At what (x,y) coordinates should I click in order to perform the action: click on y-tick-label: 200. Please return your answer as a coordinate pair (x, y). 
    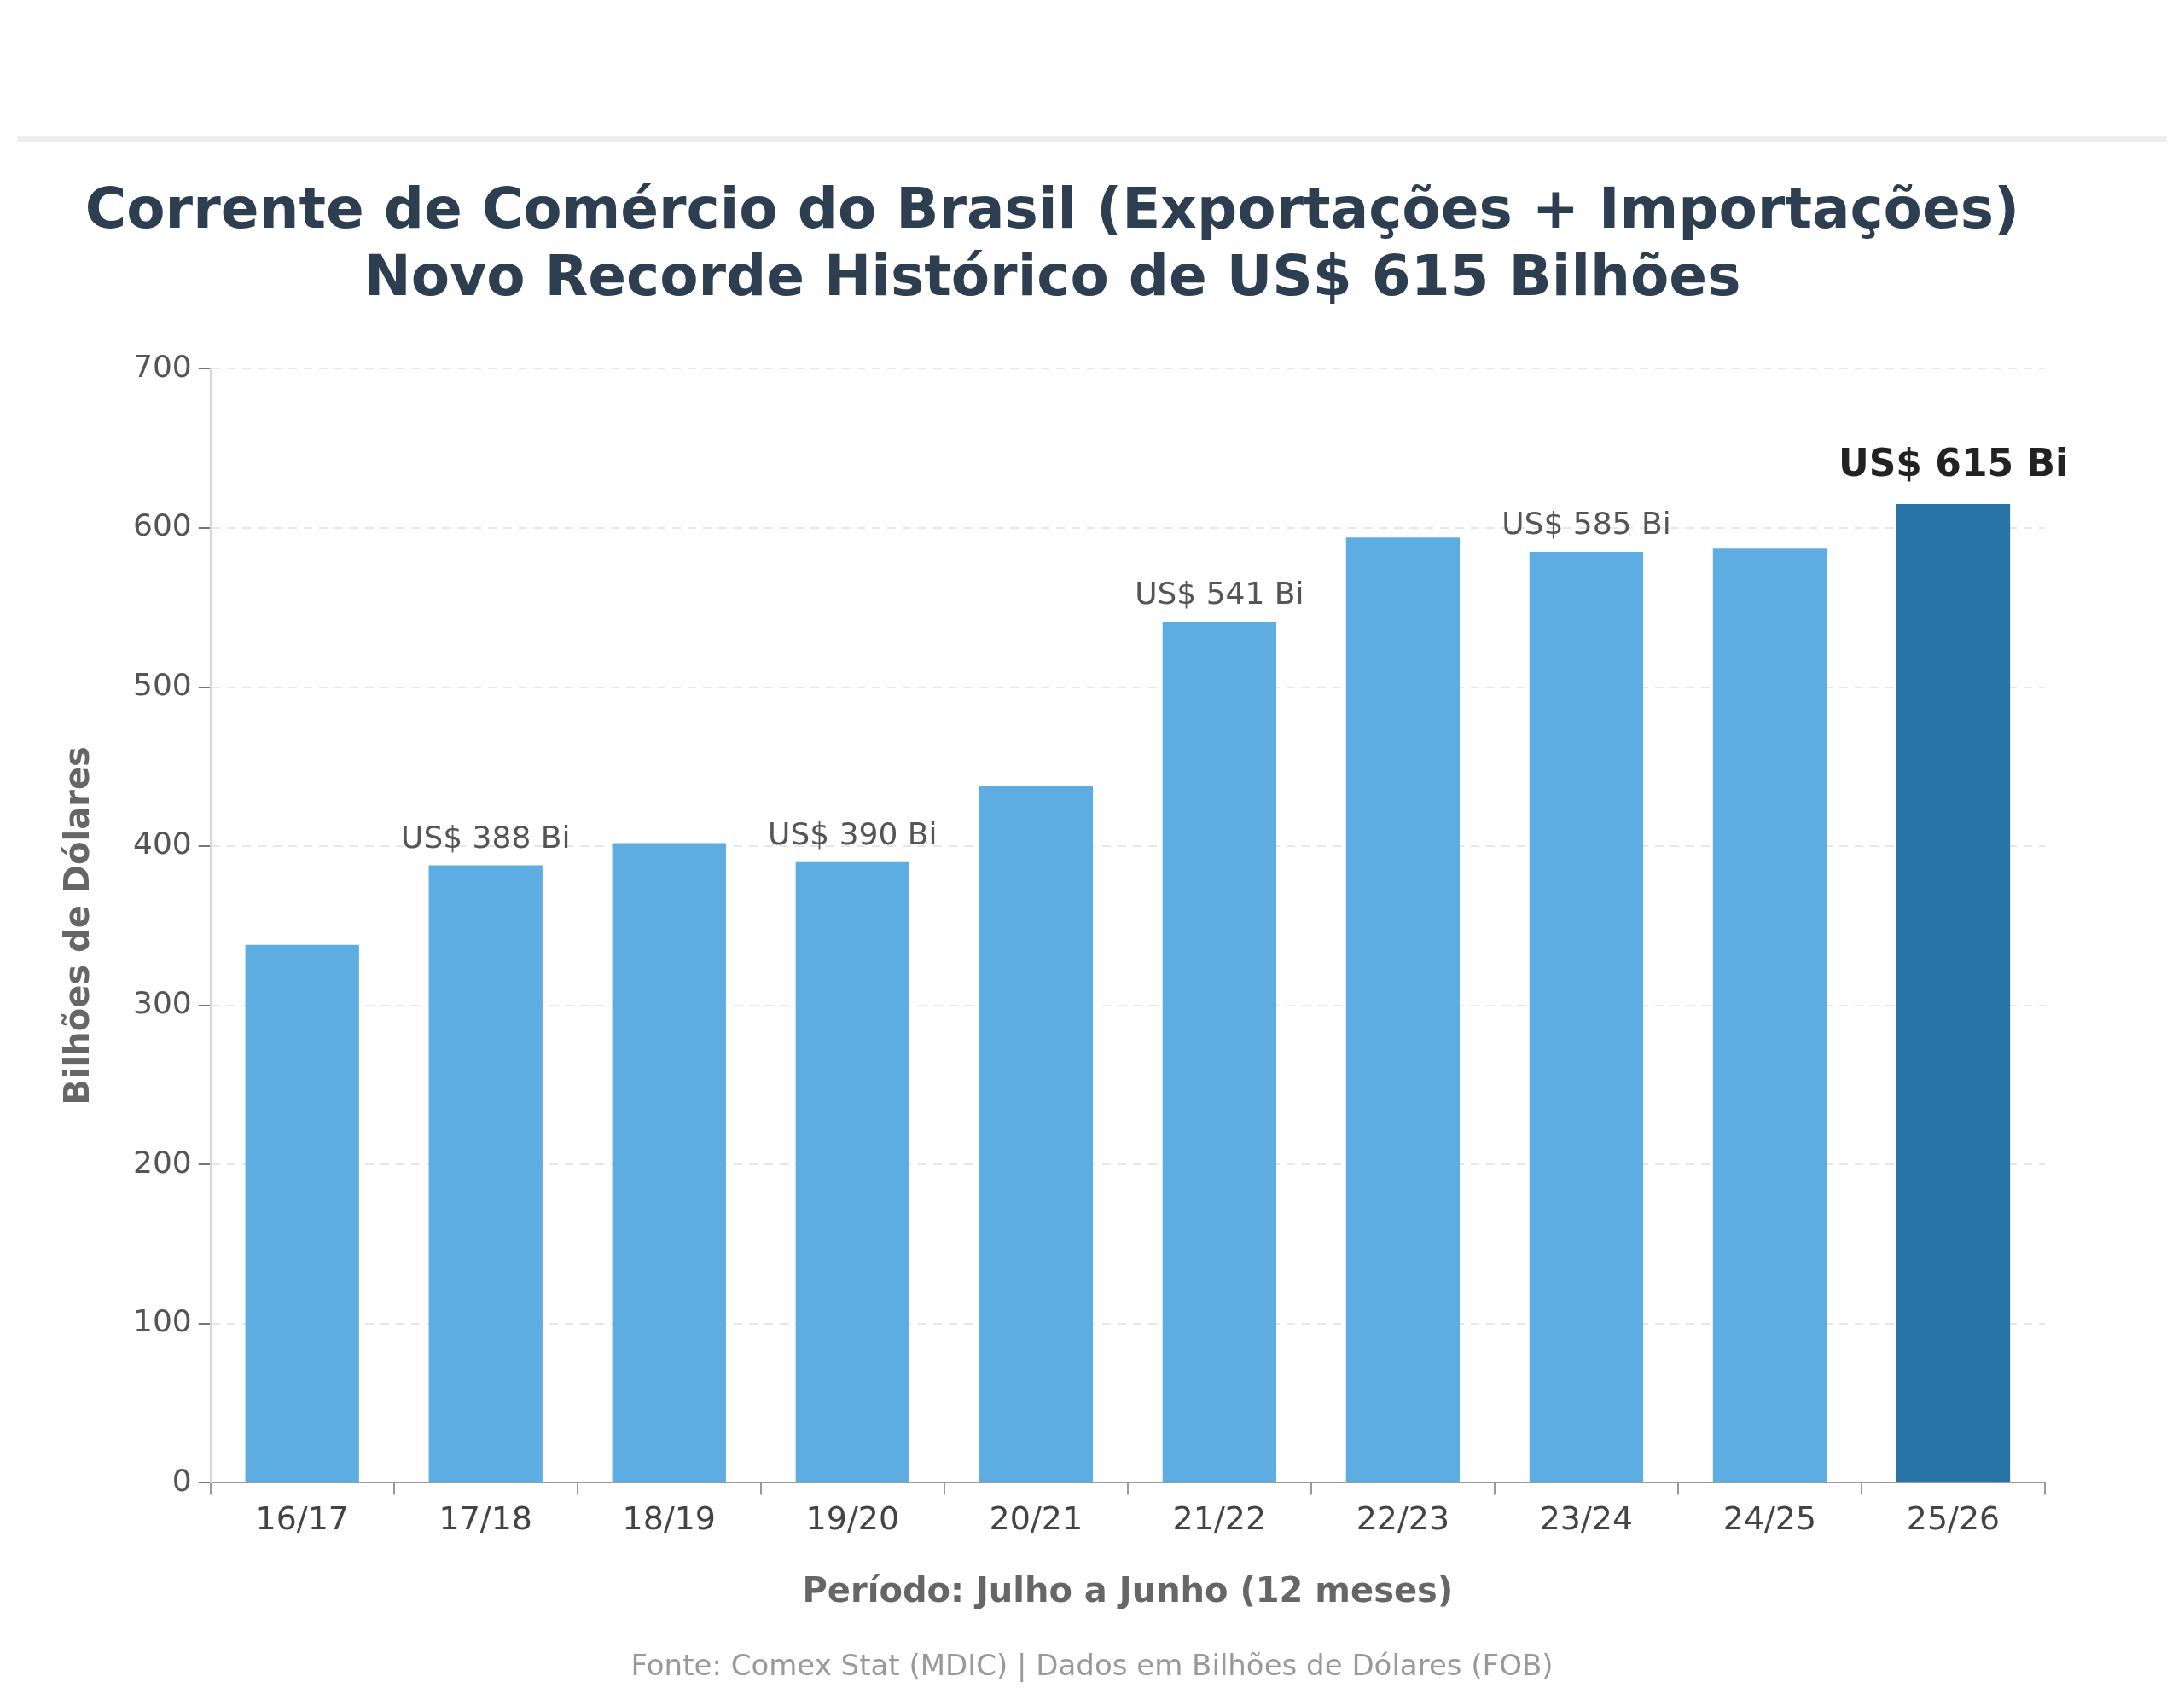
    Looking at the image, I should click on (162, 1162).